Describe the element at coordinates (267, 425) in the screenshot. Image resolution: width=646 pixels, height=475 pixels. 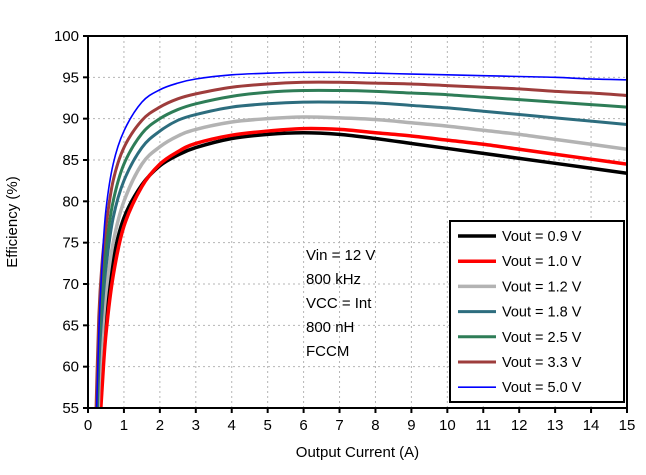
I see `x-tick-label: 5` at that location.